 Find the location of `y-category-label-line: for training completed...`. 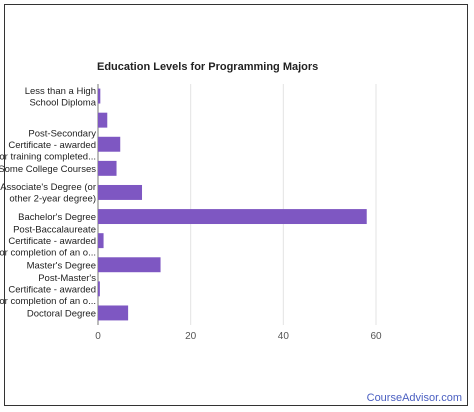

y-category-label-line: for training completed... is located at coordinates (48, 156).